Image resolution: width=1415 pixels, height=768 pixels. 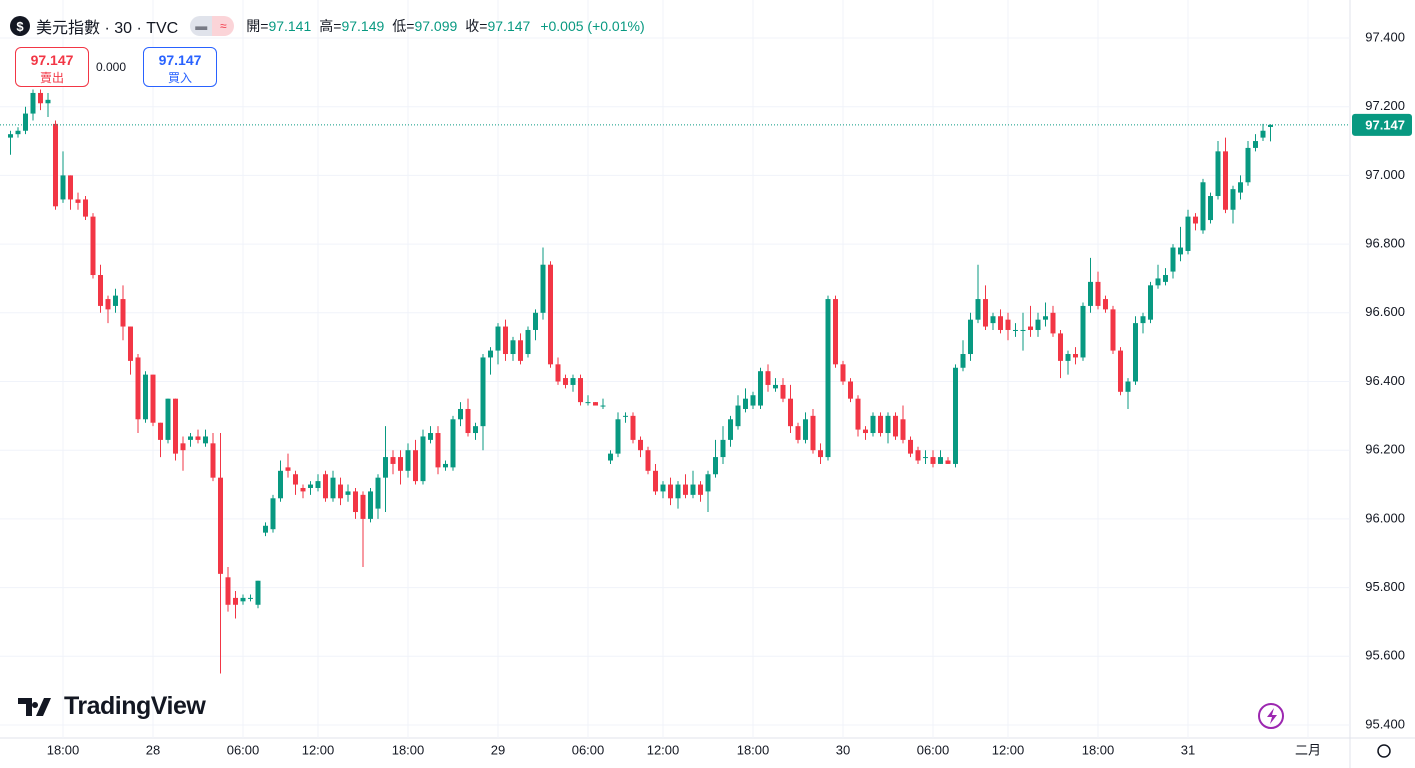 I want to click on sell-button: 97.147 賣出, so click(x=52, y=67).